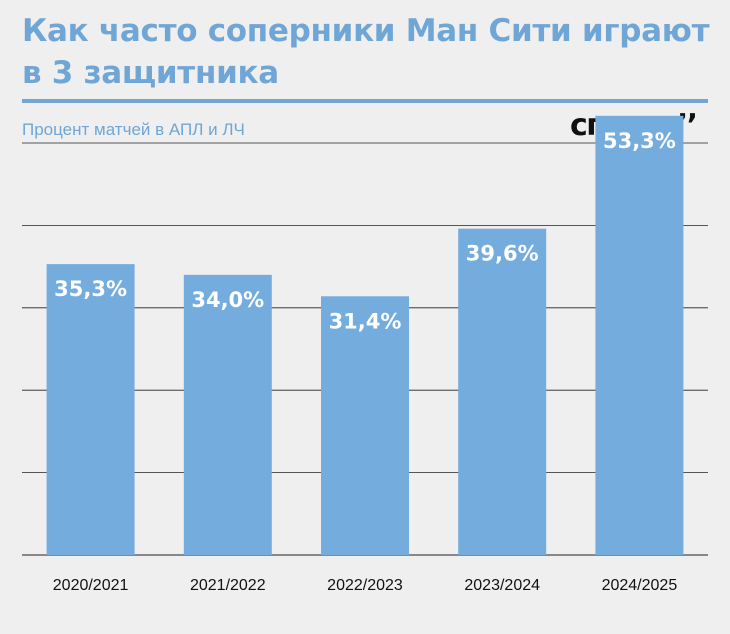 The image size is (730, 634). I want to click on data-label: 53,3%, so click(639, 141).